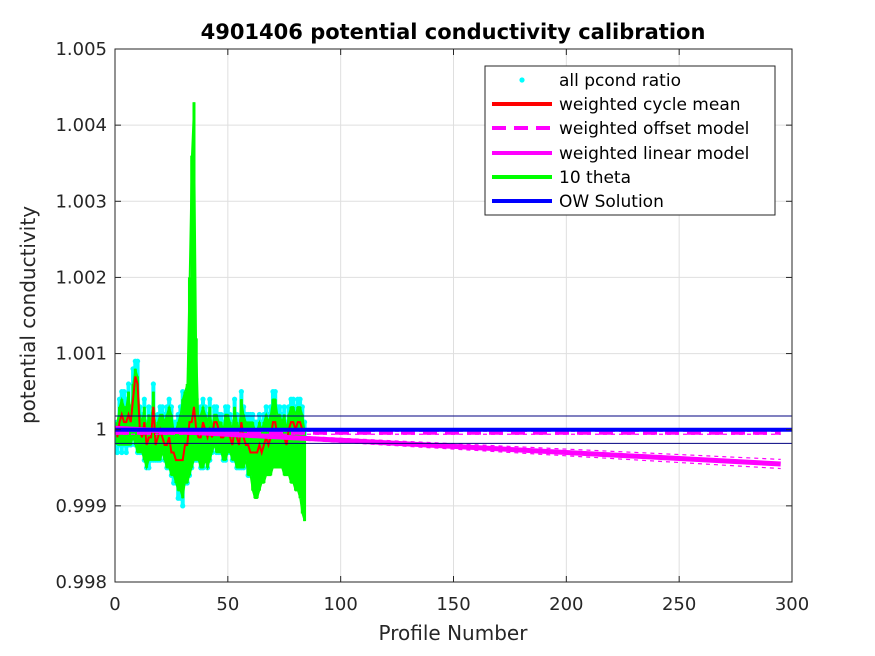 The image size is (875, 656). Describe the element at coordinates (81, 125) in the screenshot. I see `y-tick-label: 1.004` at that location.